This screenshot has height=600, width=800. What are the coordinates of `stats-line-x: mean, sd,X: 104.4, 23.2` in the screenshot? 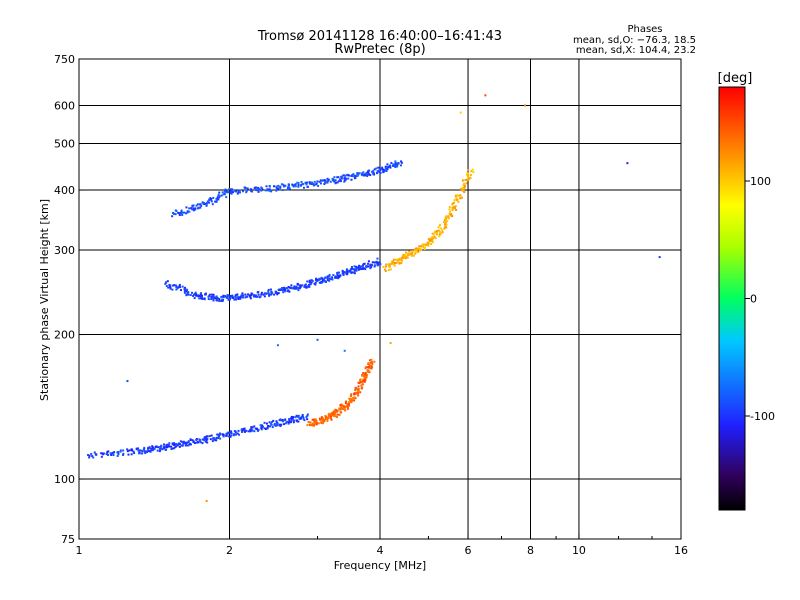 It's located at (636, 50).